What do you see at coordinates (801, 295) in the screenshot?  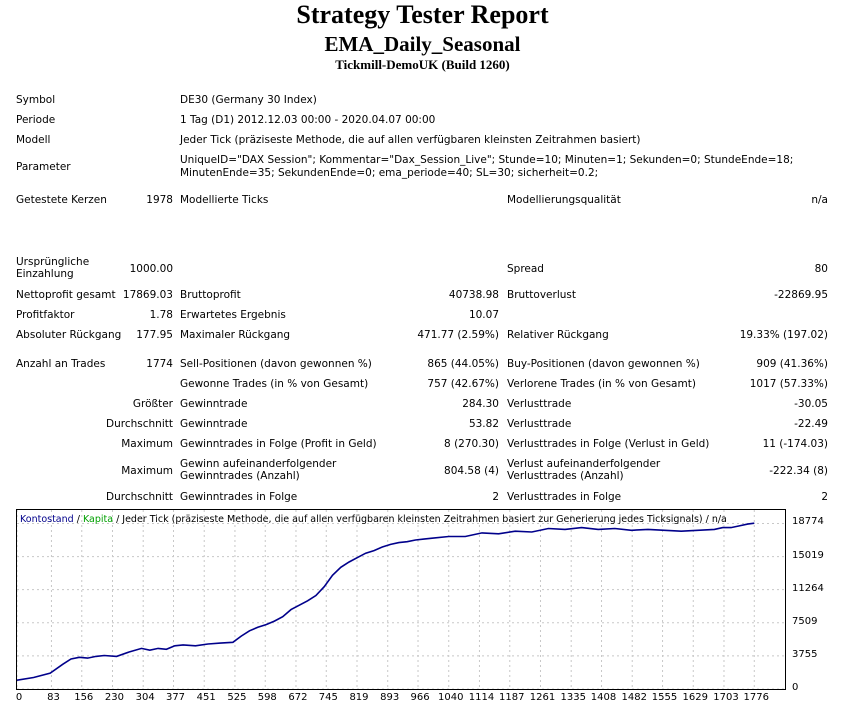 I see `gross-loss-value: -22869.95` at bounding box center [801, 295].